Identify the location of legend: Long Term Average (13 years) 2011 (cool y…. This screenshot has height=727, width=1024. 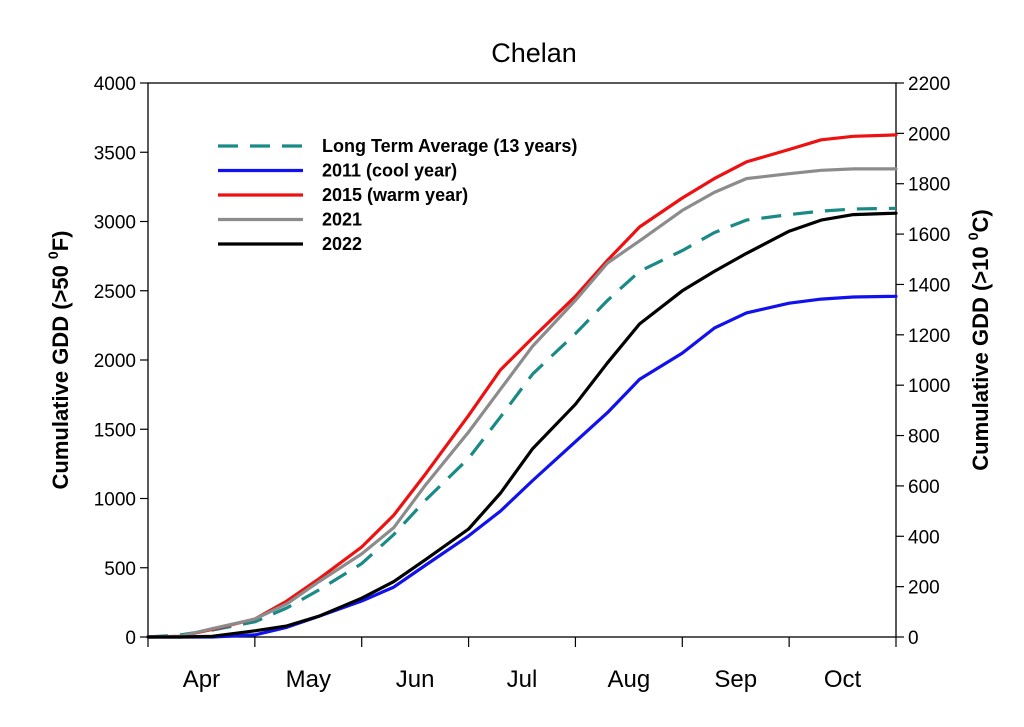
(397, 195).